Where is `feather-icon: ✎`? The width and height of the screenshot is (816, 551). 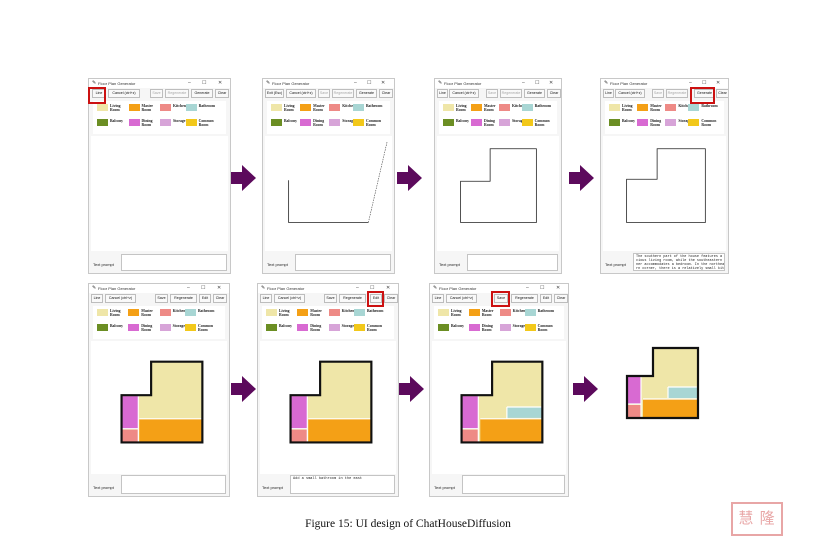
feather-icon: ✎ is located at coordinates (268, 83).